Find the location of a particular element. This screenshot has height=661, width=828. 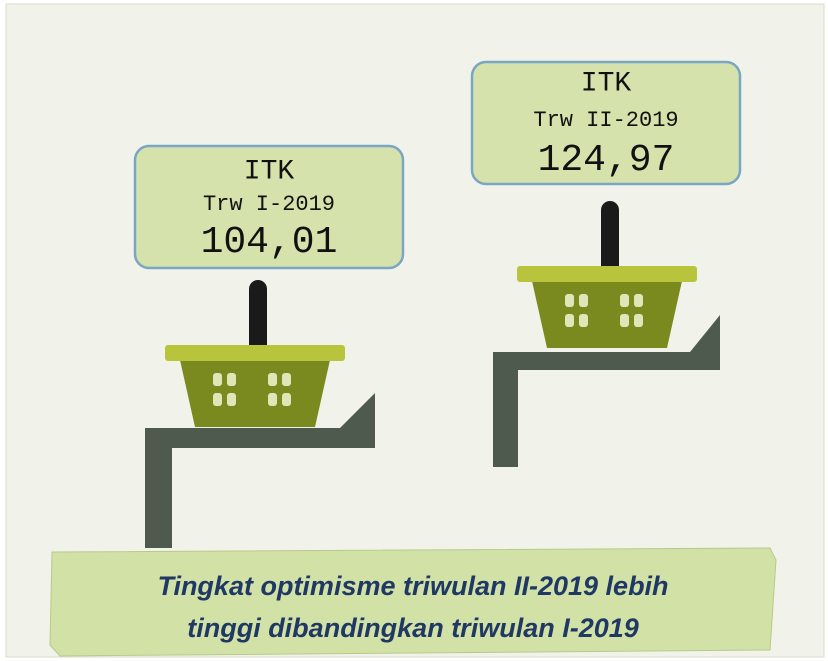

caption-line: Tingkat optimisme triwulan II-2019 lebih is located at coordinates (412, 586).